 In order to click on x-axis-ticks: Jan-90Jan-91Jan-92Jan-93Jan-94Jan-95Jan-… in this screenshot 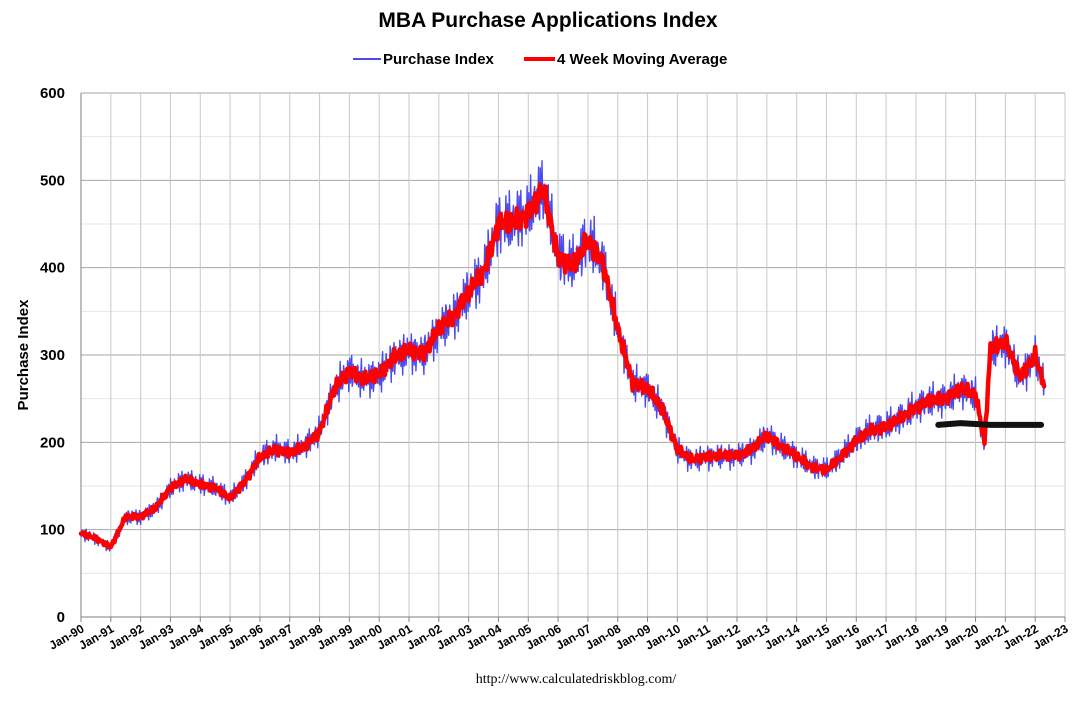, I will do `click(559, 635)`.